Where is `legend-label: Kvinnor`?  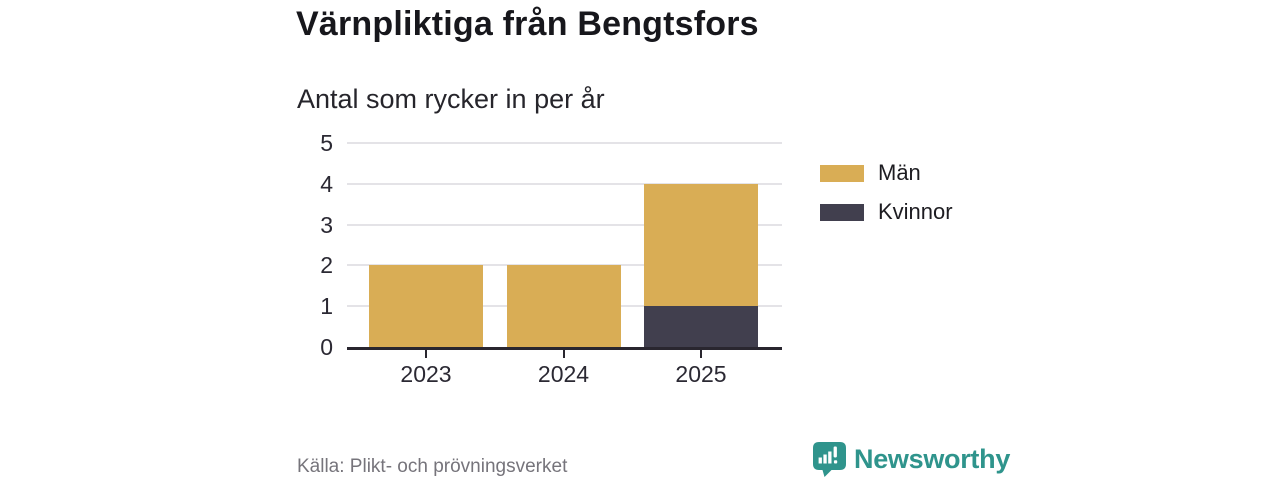 legend-label: Kvinnor is located at coordinates (915, 211).